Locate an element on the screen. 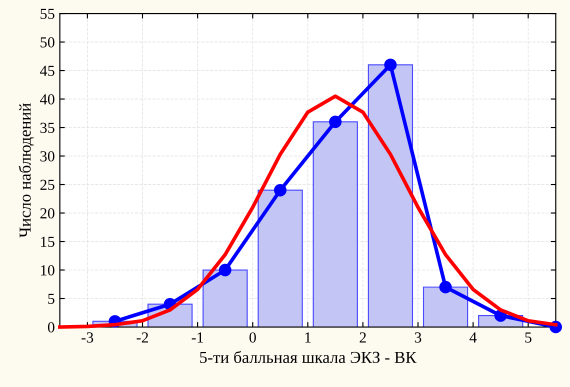 This screenshot has height=387, width=570. y-tick-label: 25 is located at coordinates (47, 185).